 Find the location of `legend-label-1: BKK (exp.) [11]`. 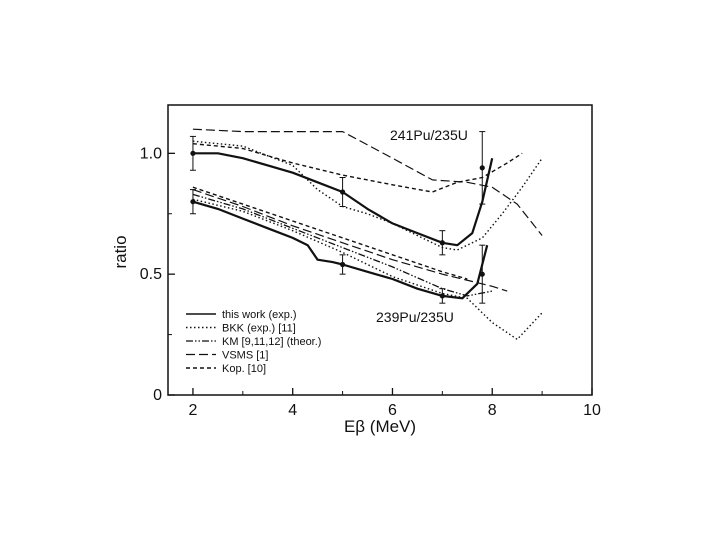

legend-label-1: BKK (exp.) [11] is located at coordinates (259, 329).